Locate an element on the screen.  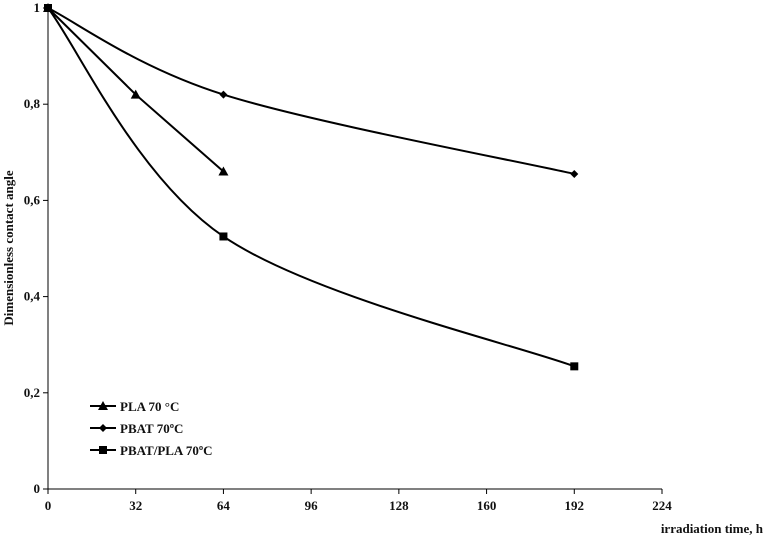
legend-marker-square is located at coordinates (103, 450).